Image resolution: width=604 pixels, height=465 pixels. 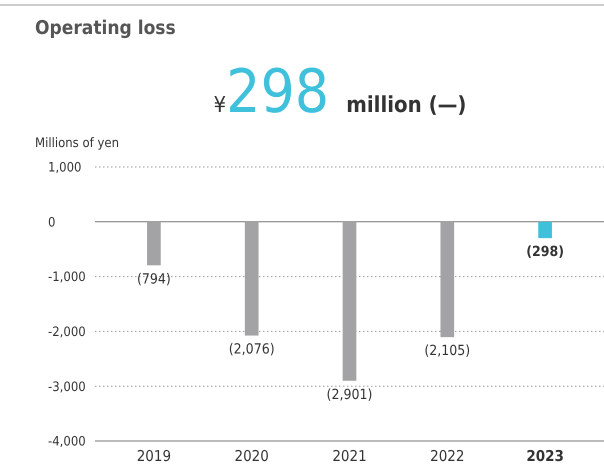 What do you see at coordinates (447, 456) in the screenshot?
I see `x-tick-label: 2022` at bounding box center [447, 456].